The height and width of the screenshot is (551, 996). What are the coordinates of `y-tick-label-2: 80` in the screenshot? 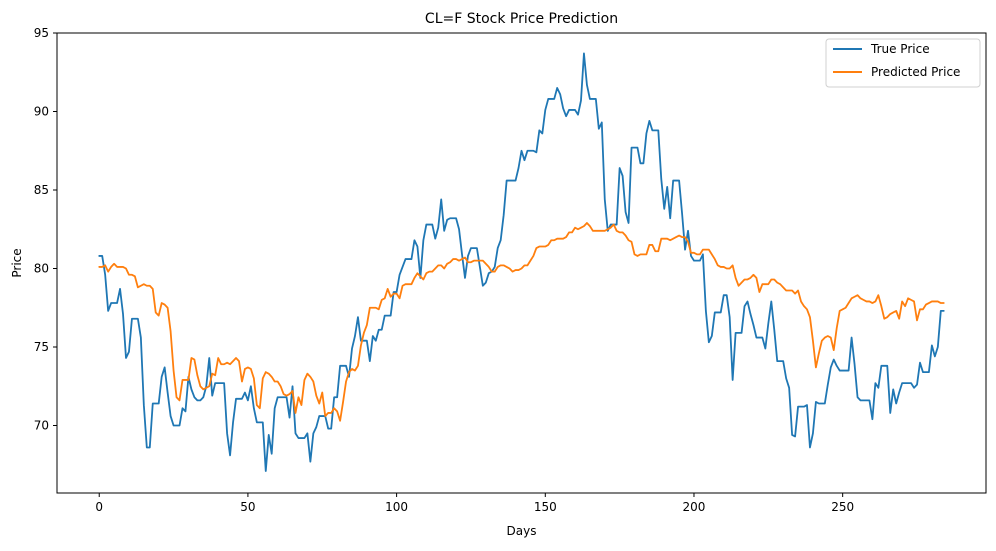 It's located at (41, 268).